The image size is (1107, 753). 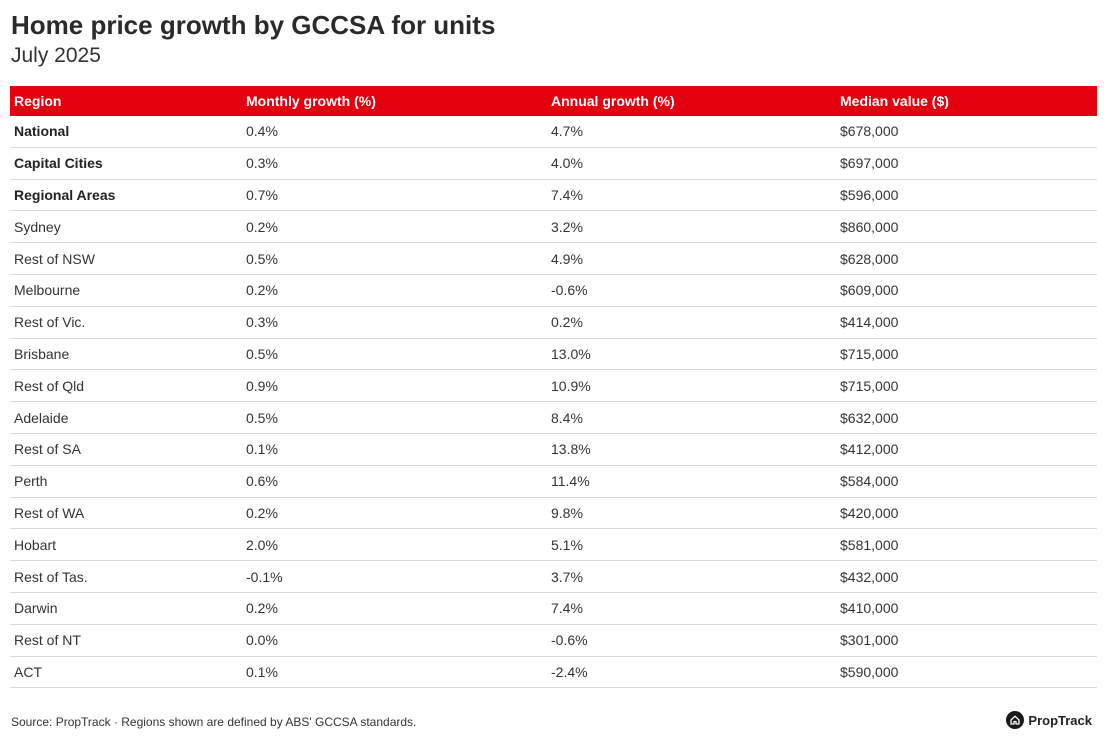 I want to click on table-row: Rest of Tas. -0.1% 3.7% $432,000, so click(x=553, y=576).